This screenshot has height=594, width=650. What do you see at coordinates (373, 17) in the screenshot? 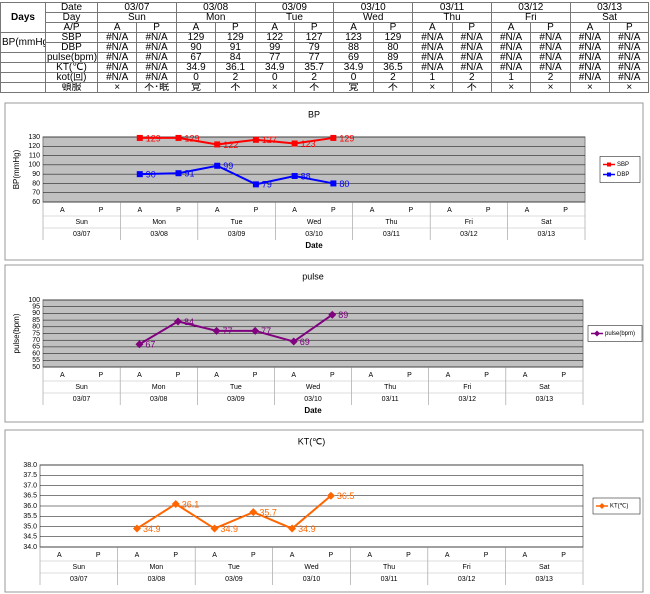
I see `data-cell: Wed` at bounding box center [373, 17].